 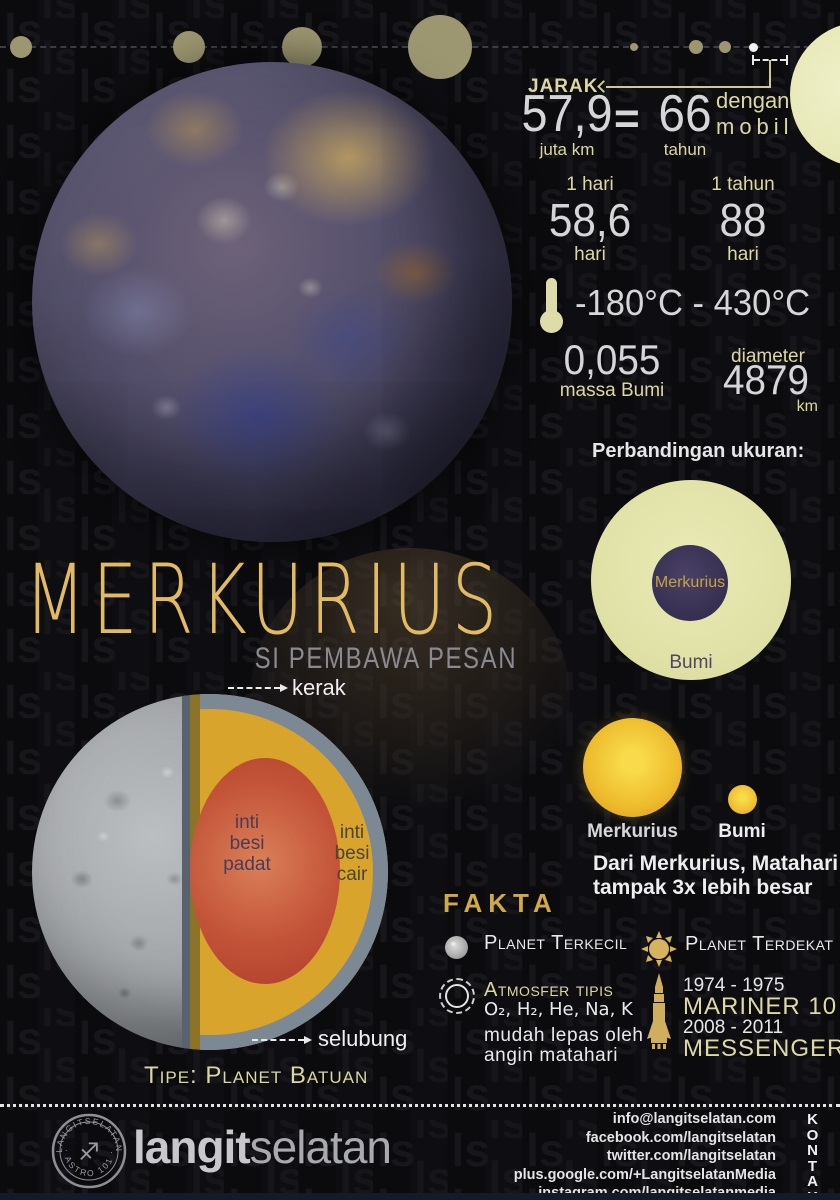 What do you see at coordinates (500, 903) in the screenshot?
I see `facts-heading: FAKTA` at bounding box center [500, 903].